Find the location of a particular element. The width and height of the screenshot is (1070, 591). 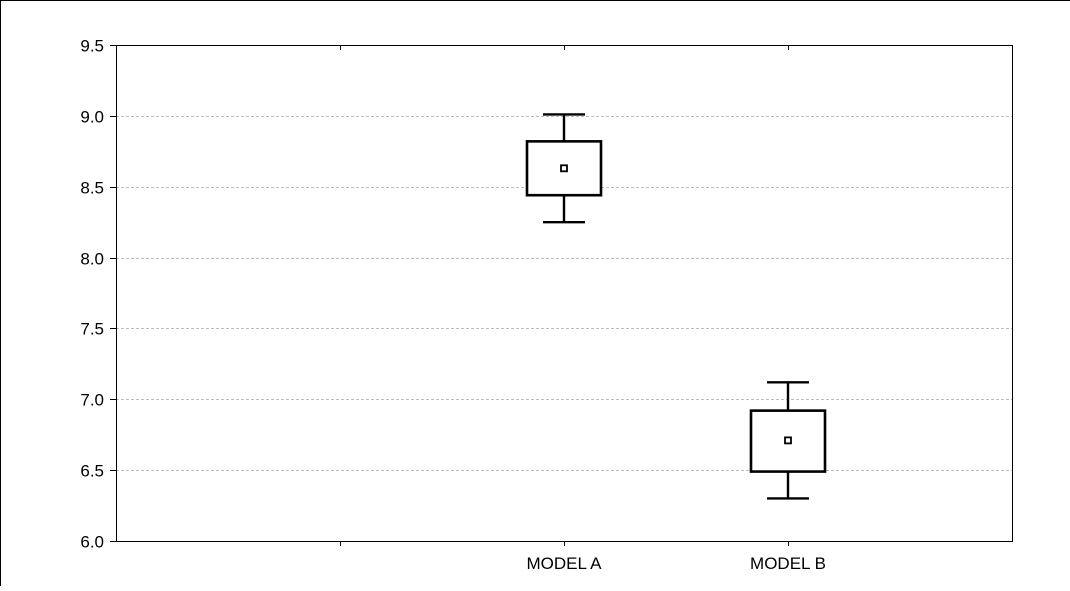

box-group-model-a is located at coordinates (564, 168).